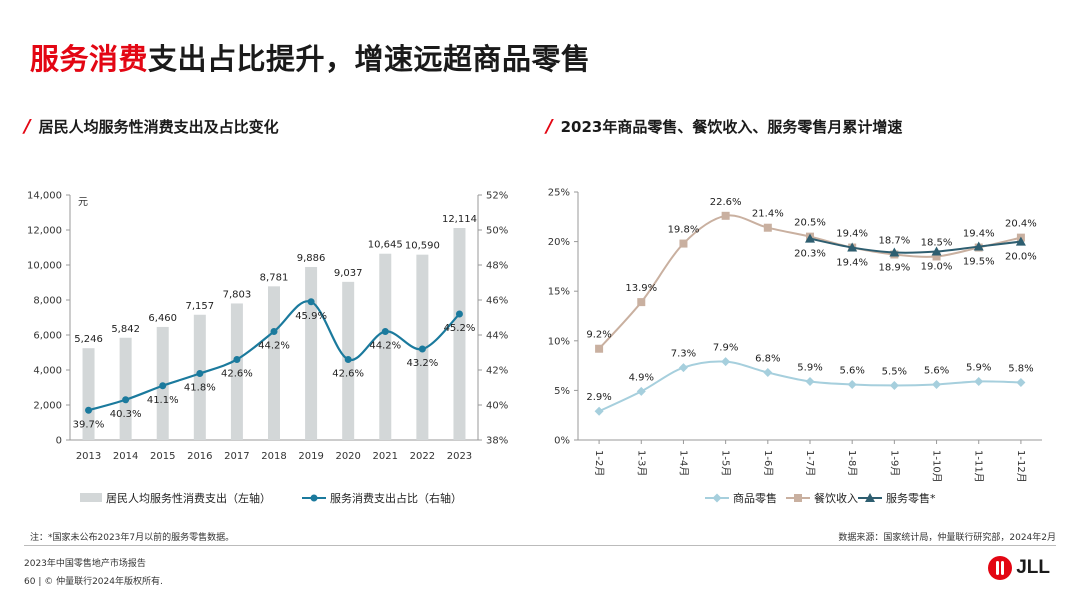 The image size is (1080, 607). What do you see at coordinates (755, 498) in the screenshot?
I see `legend-label-1: 商品零售` at bounding box center [755, 498].